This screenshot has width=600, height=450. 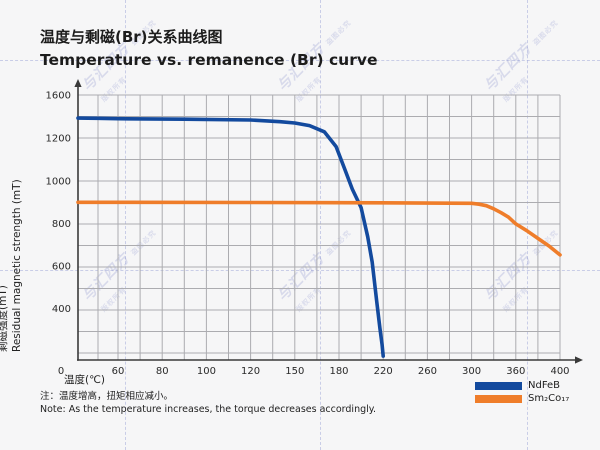 What do you see at coordinates (61, 371) in the screenshot?
I see `x-tick-label: 0` at bounding box center [61, 371].